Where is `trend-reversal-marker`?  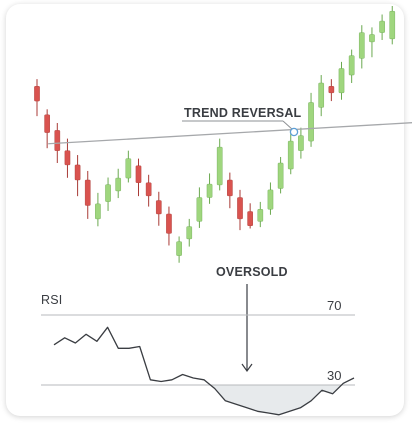
trend-reversal-marker is located at coordinates (293, 131).